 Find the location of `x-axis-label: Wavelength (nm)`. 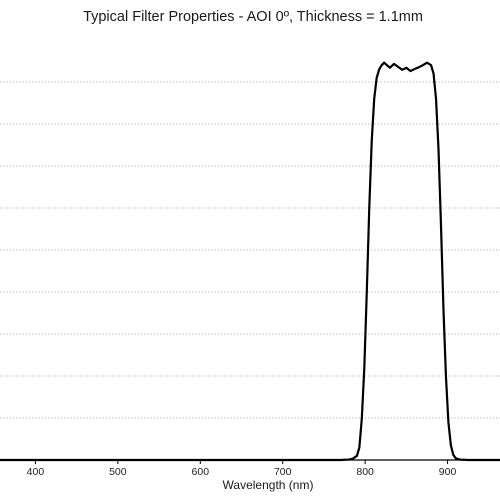

x-axis-label: Wavelength (nm) is located at coordinates (268, 485).